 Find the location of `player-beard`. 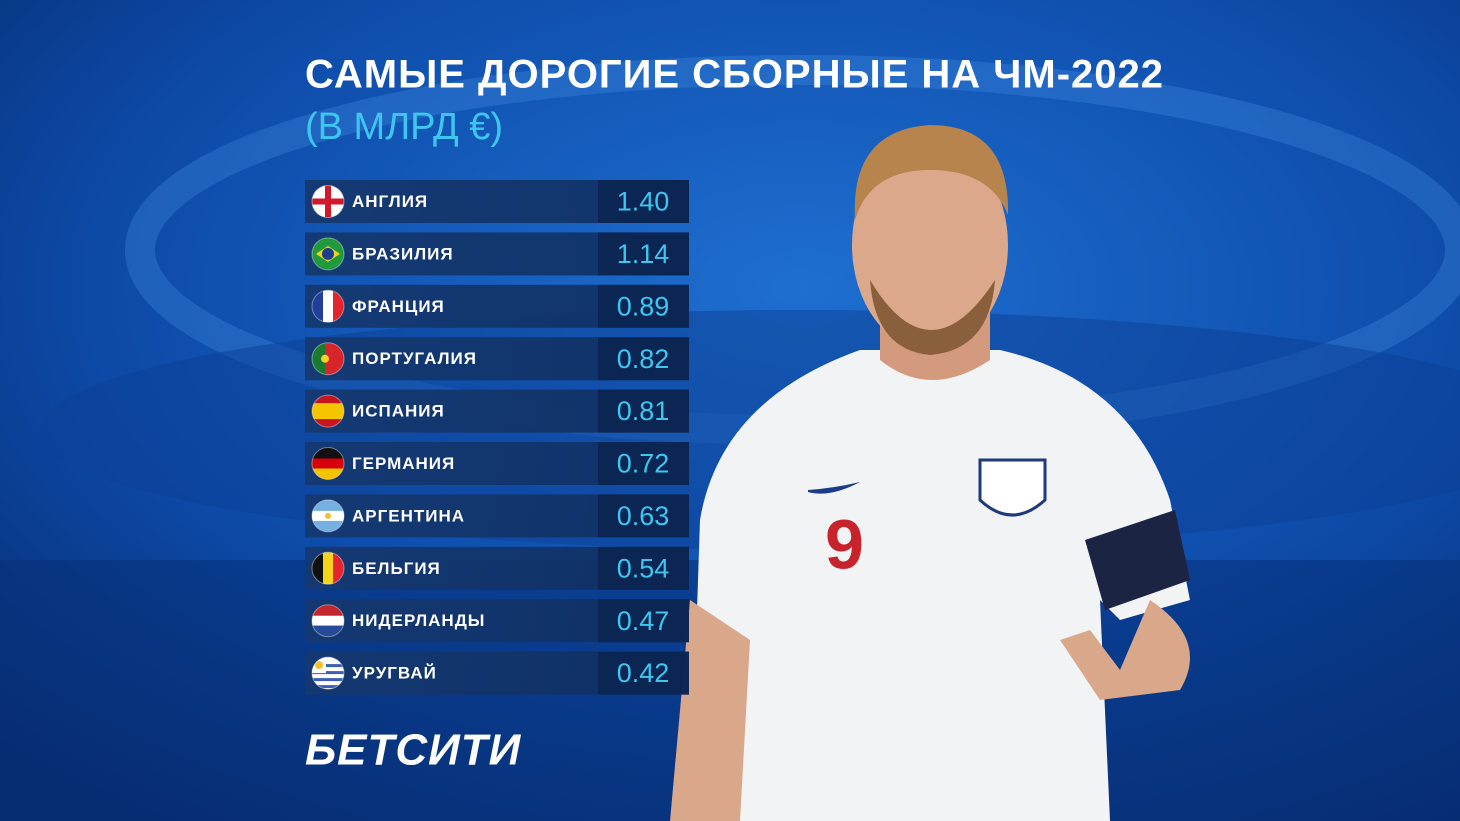

player-beard is located at coordinates (932, 317).